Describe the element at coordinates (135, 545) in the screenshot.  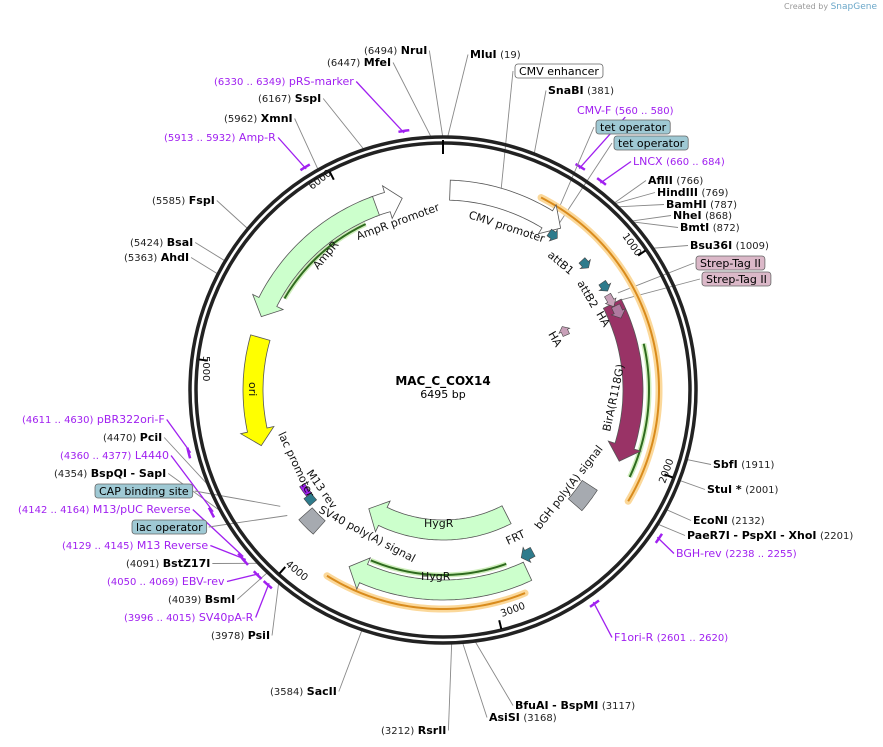
I see `primer-m13-reverse: (4129 .. 4145) M13 Reverse` at that location.